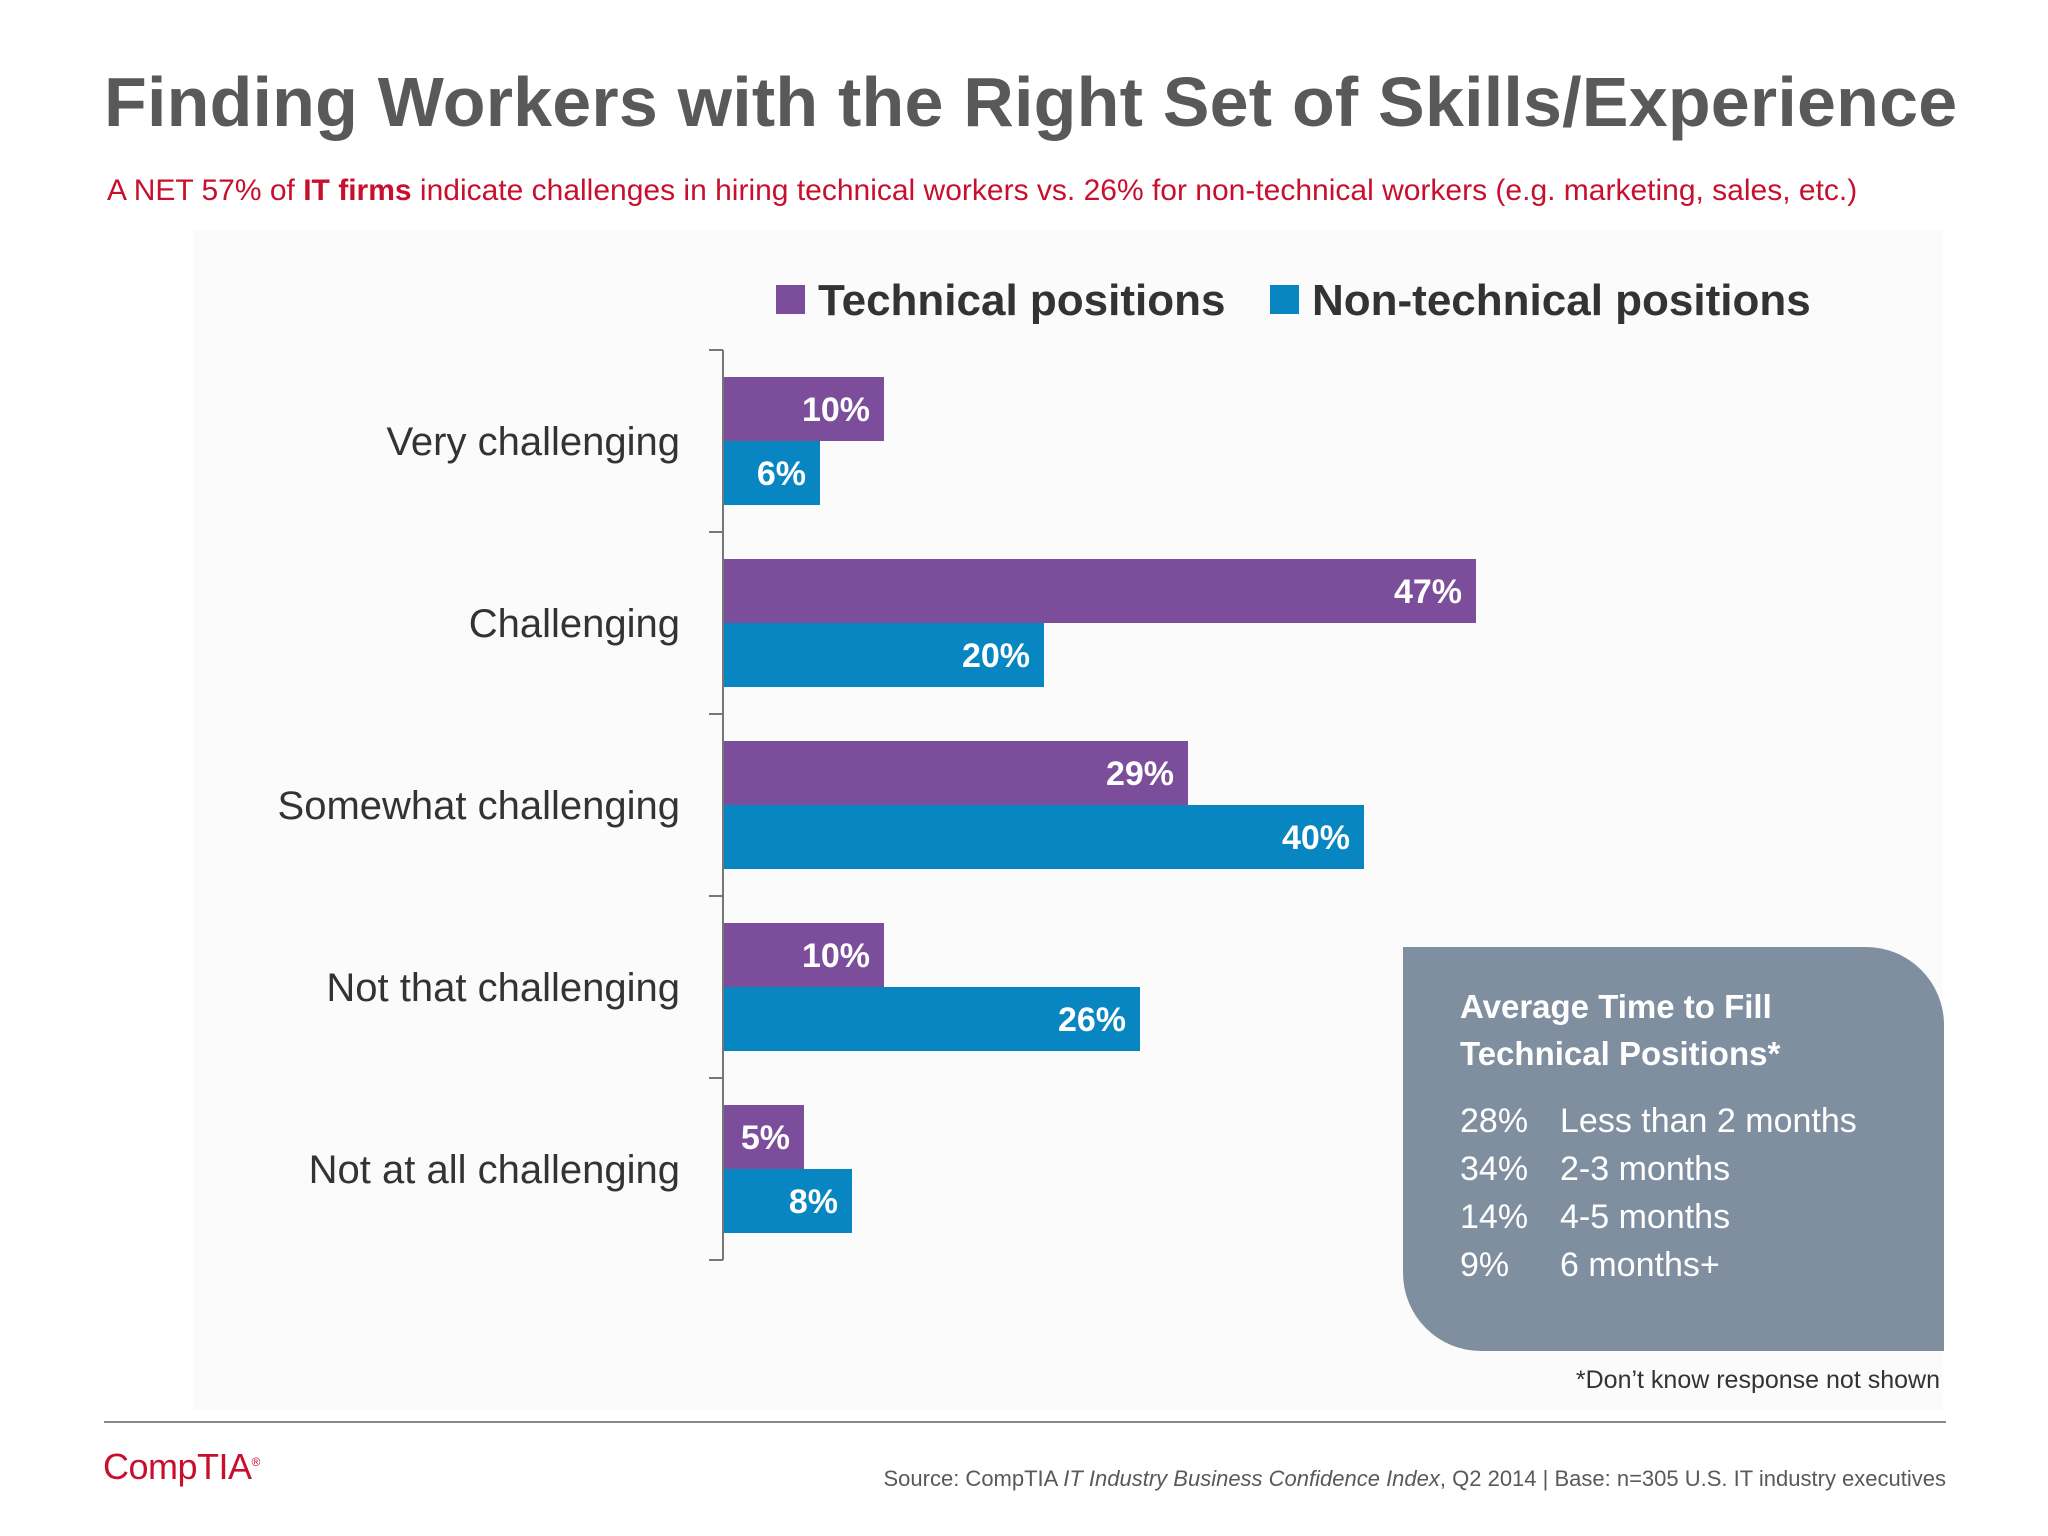 The height and width of the screenshot is (1536, 2048). What do you see at coordinates (1485, 1265) in the screenshot?
I see `callout-row-pct: 9%` at bounding box center [1485, 1265].